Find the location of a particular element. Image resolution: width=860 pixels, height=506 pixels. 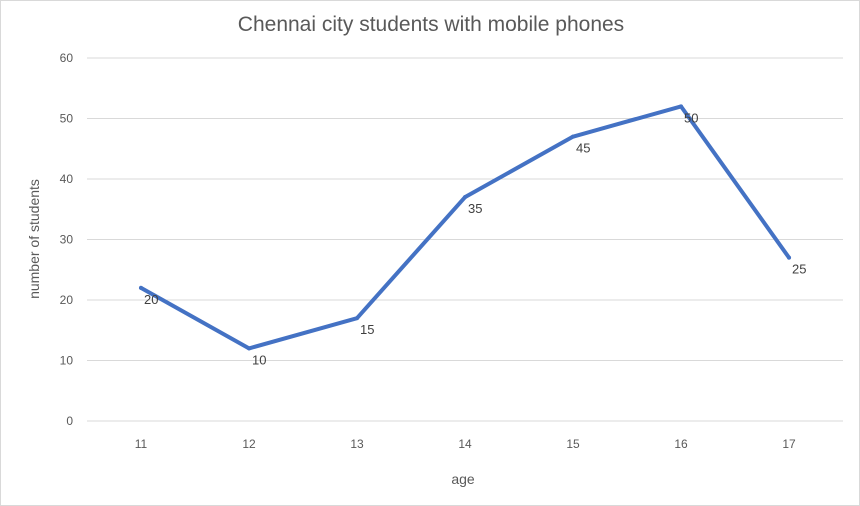

y-tick-label: 20 is located at coordinates (67, 300).